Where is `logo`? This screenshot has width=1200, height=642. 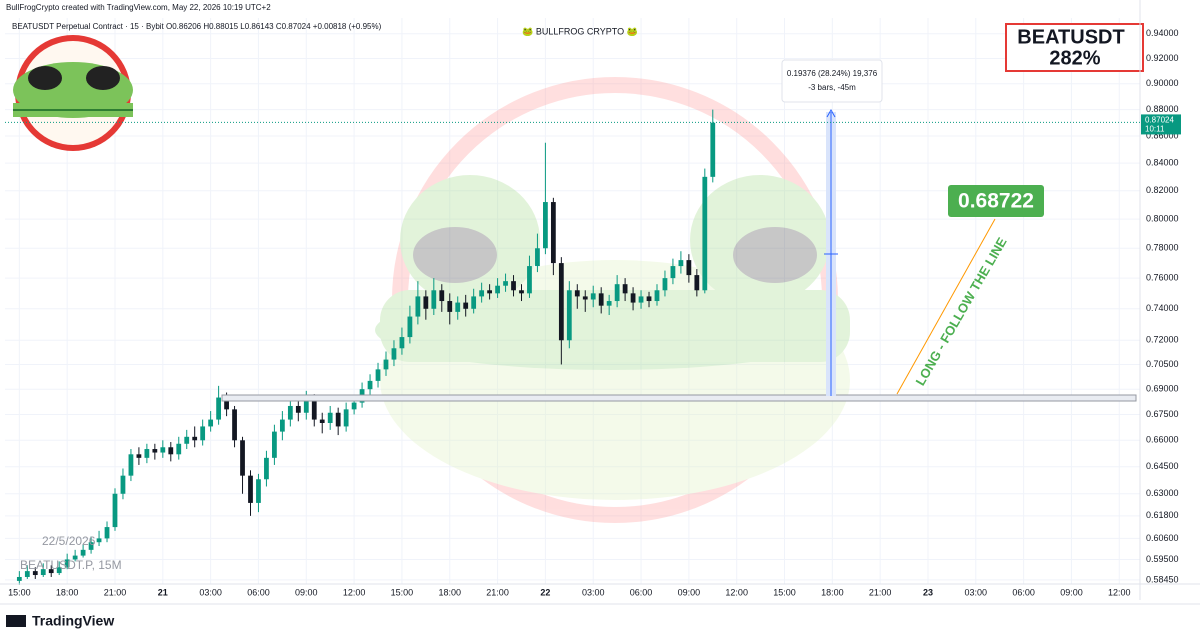
logo is located at coordinates (73, 93).